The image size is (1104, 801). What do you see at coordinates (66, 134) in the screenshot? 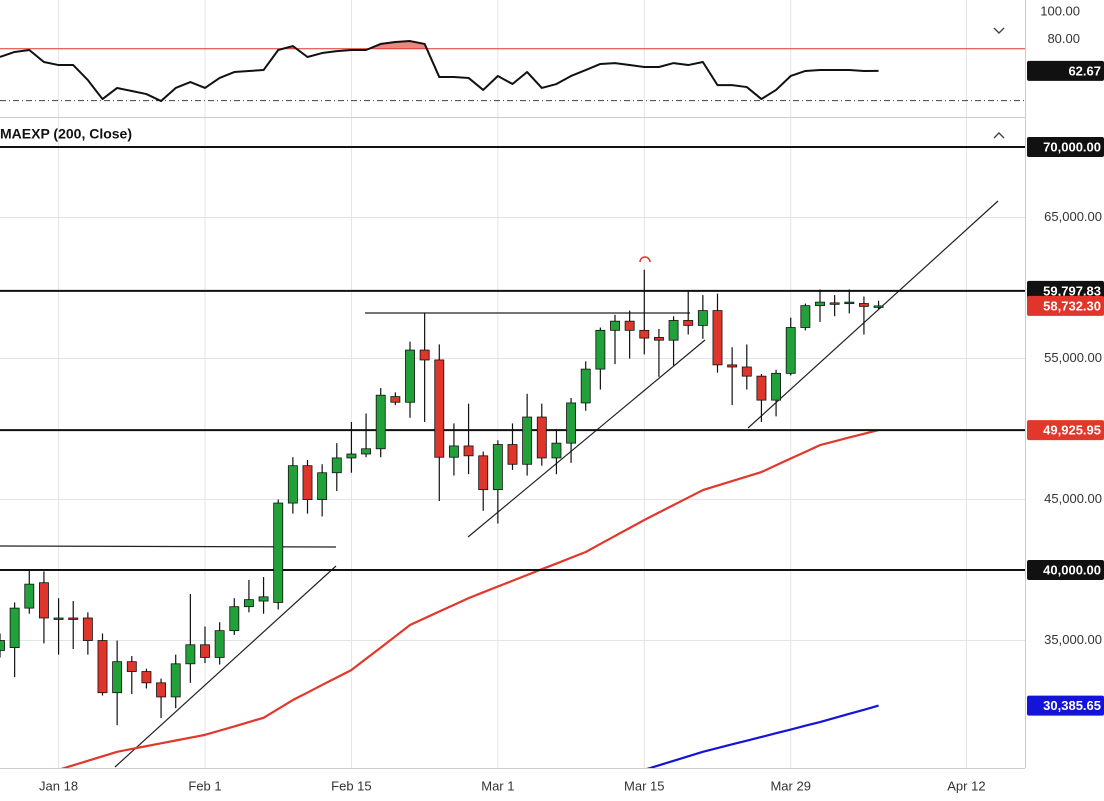
I see `indicator-title: MAEXP (200, Close)` at bounding box center [66, 134].